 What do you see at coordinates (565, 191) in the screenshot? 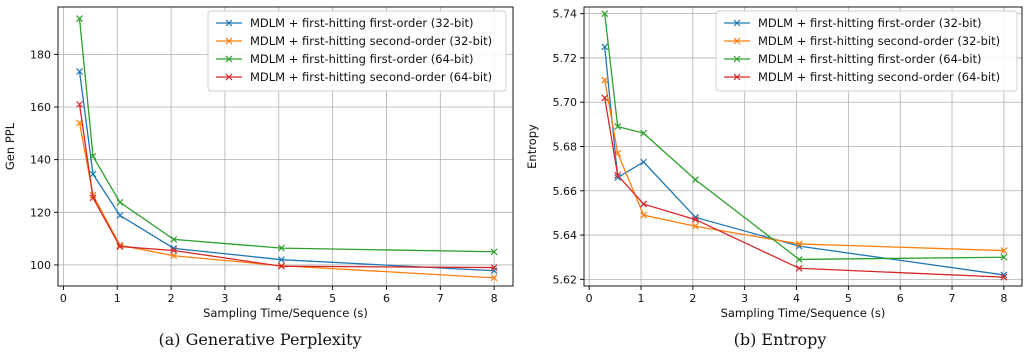
I see `y-tick-label: 5.66` at bounding box center [565, 191].